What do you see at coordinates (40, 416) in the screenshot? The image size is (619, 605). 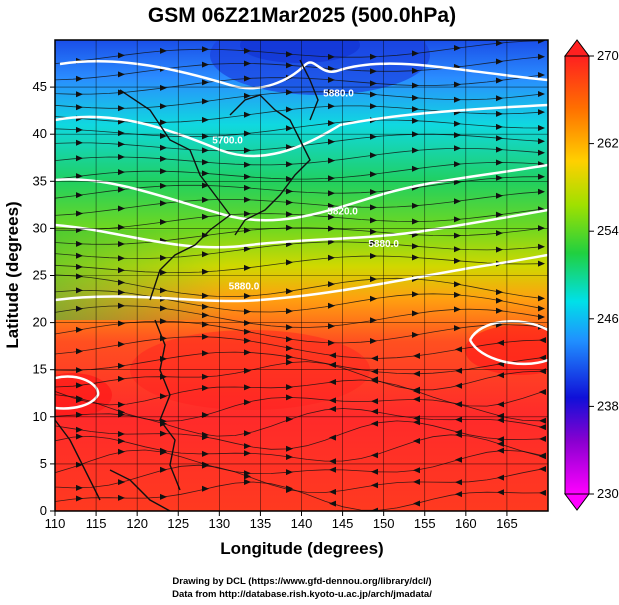 I see `y-tick-label: 10` at bounding box center [40, 416].